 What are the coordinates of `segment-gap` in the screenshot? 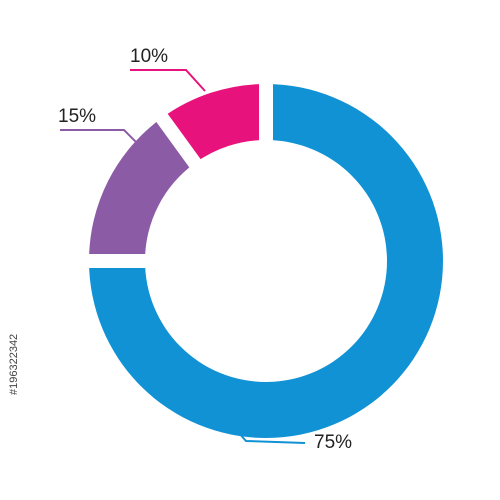 It's located at (178, 140).